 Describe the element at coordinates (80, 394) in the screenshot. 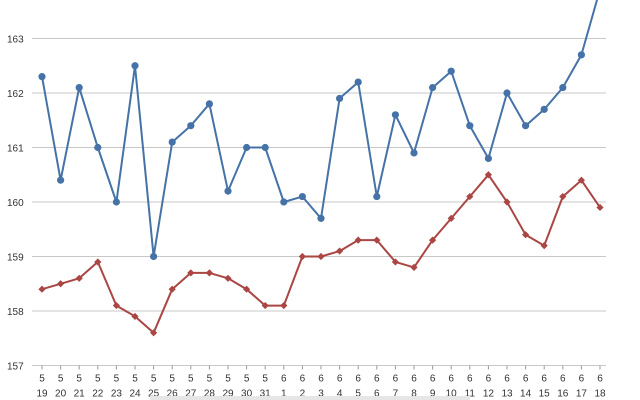

I see `x-tick-day: 21` at that location.